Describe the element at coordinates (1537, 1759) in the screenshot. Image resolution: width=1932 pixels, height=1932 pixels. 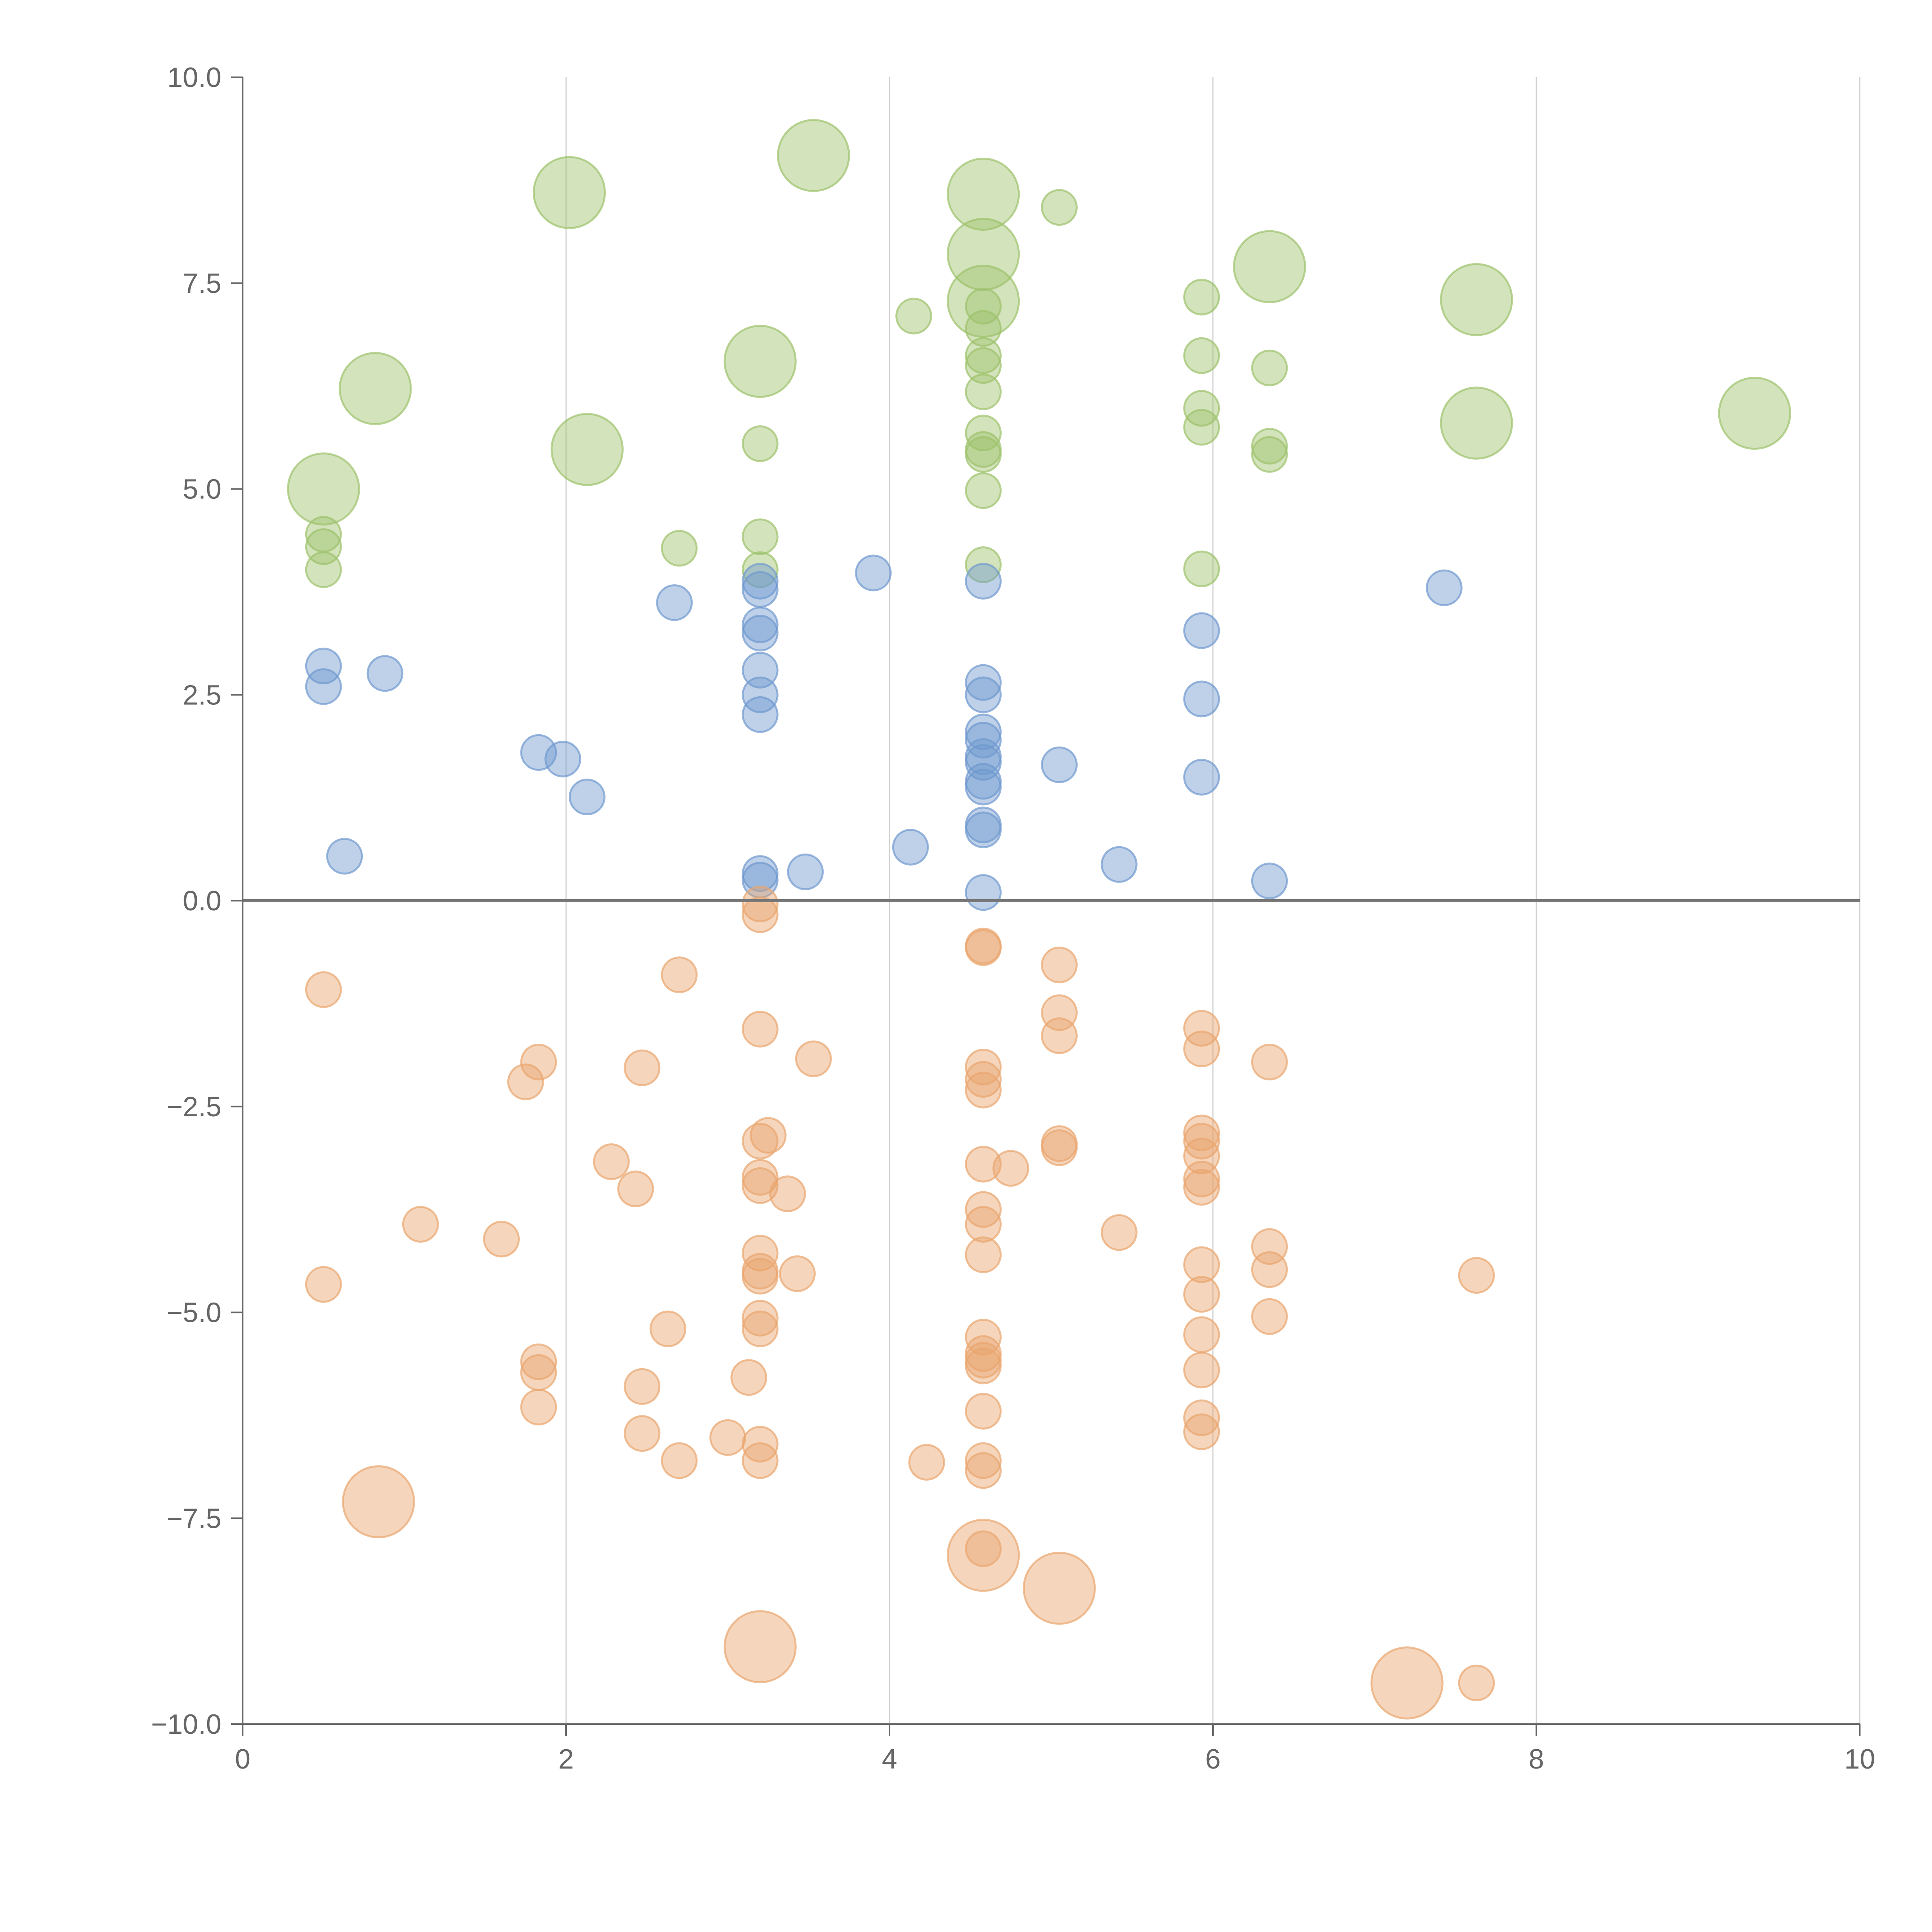
I see `x-tick-label: 8` at that location.